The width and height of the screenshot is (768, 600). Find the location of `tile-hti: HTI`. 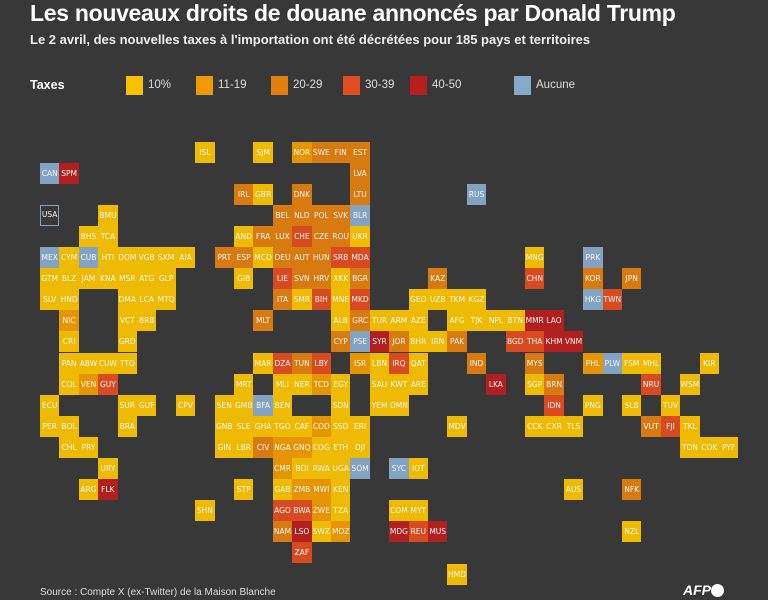

tile-hti: HTI is located at coordinates (108, 258).